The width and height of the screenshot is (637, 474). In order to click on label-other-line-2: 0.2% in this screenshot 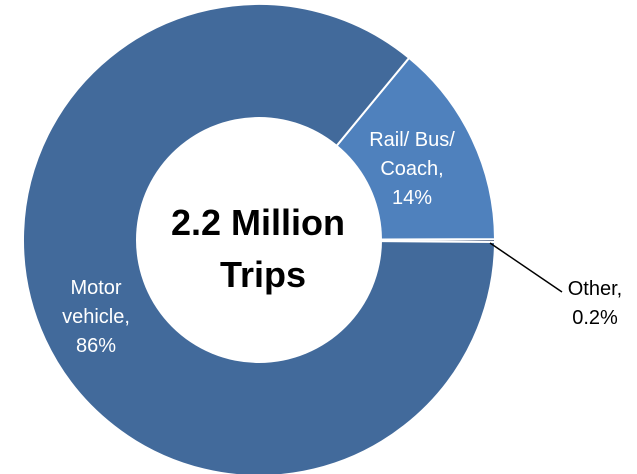, I will do `click(595, 318)`.